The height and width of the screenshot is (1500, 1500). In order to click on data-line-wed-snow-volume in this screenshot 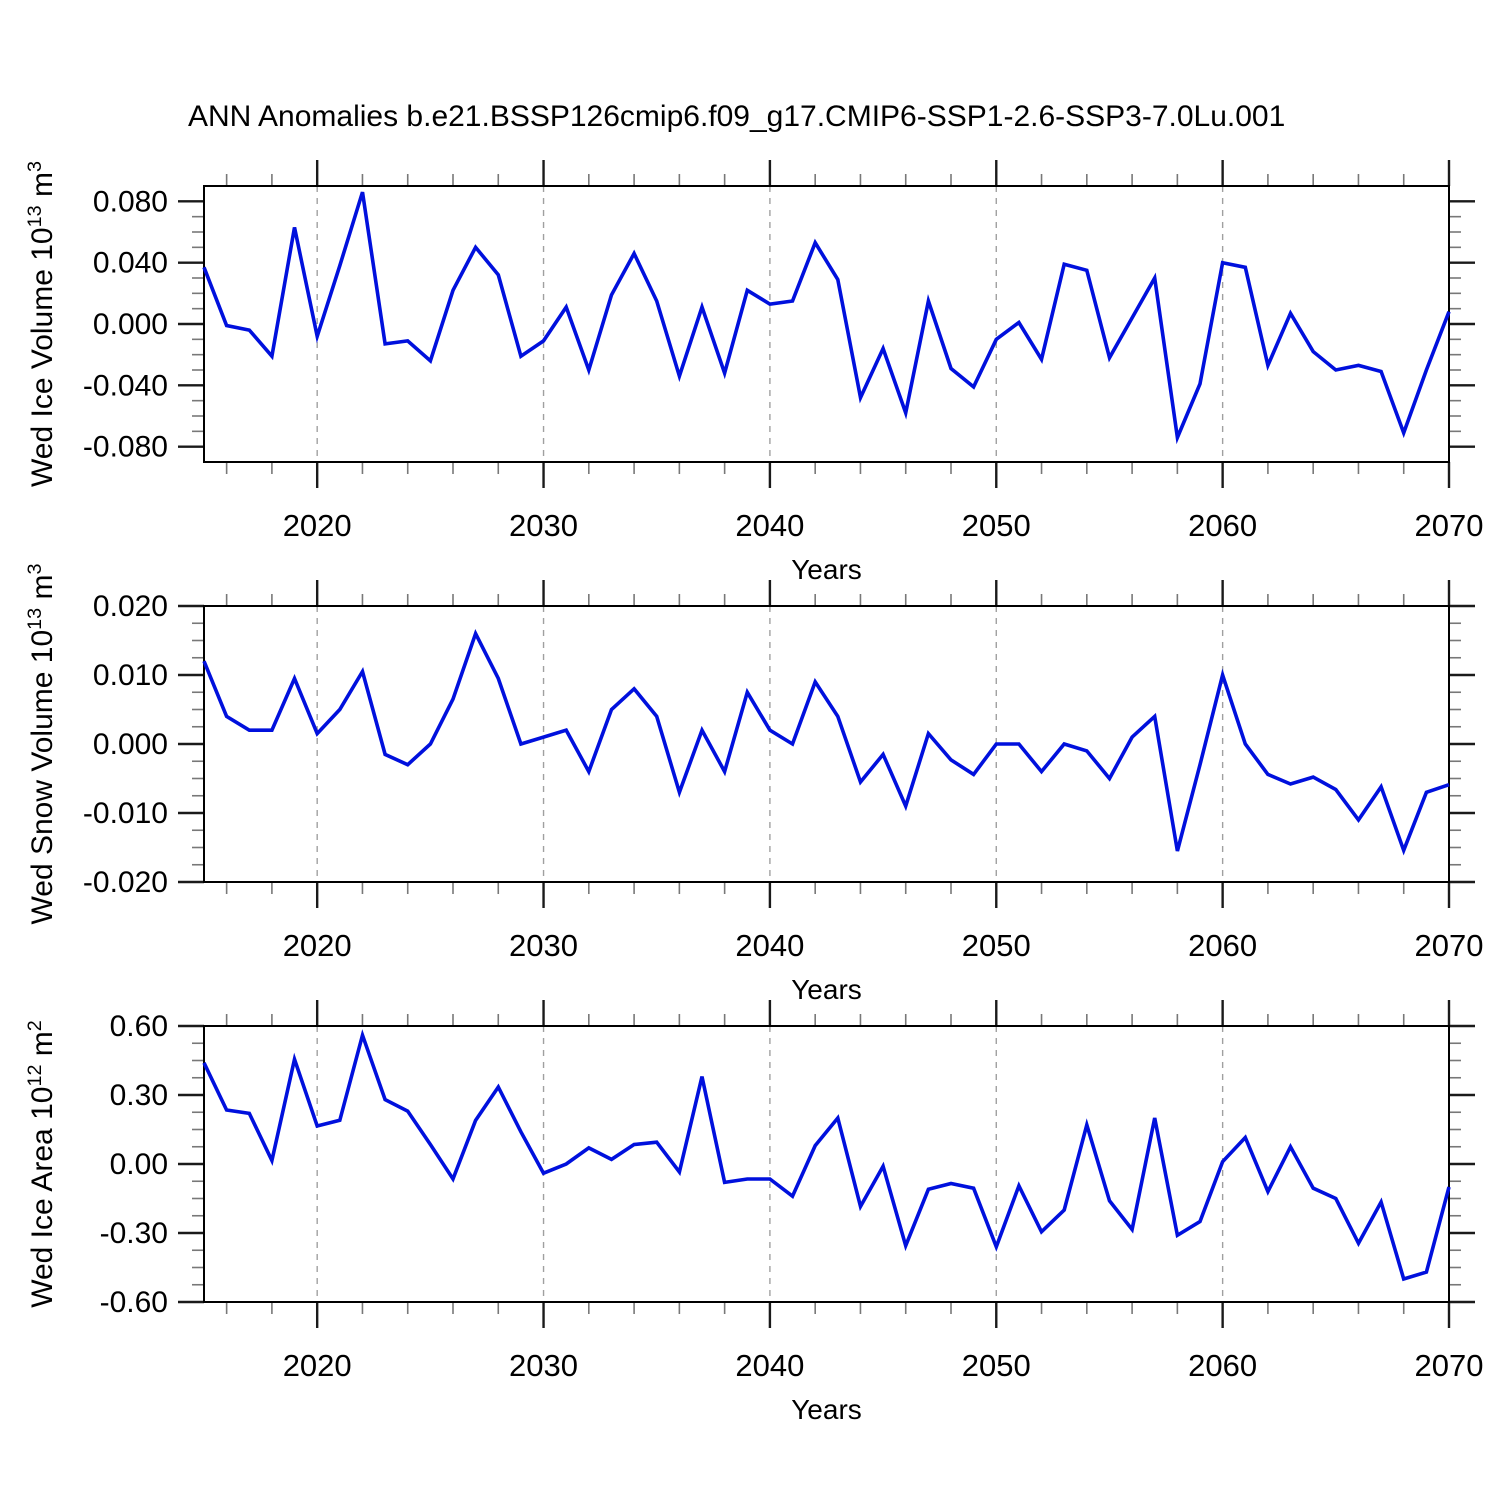, I will do `click(826, 742)`.